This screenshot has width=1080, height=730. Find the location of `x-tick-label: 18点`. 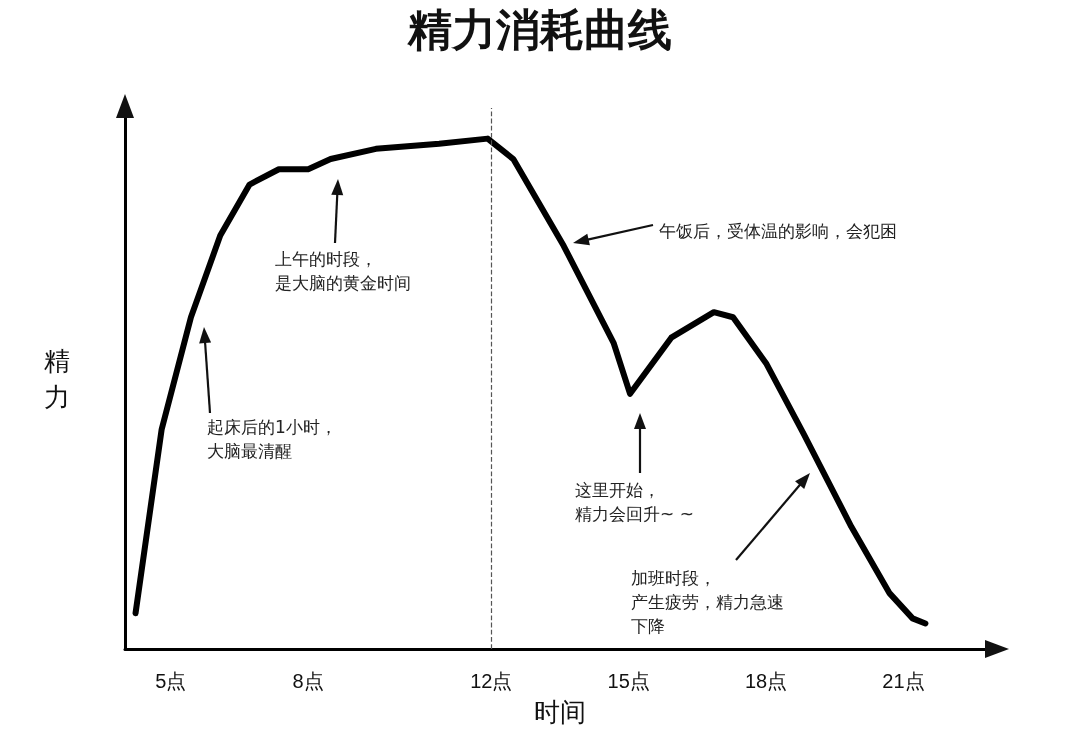

x-tick-label: 18点 is located at coordinates (766, 681).